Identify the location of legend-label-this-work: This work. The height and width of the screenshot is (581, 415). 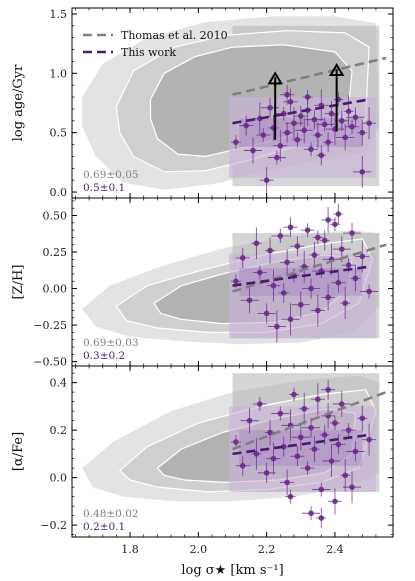
(148, 52).